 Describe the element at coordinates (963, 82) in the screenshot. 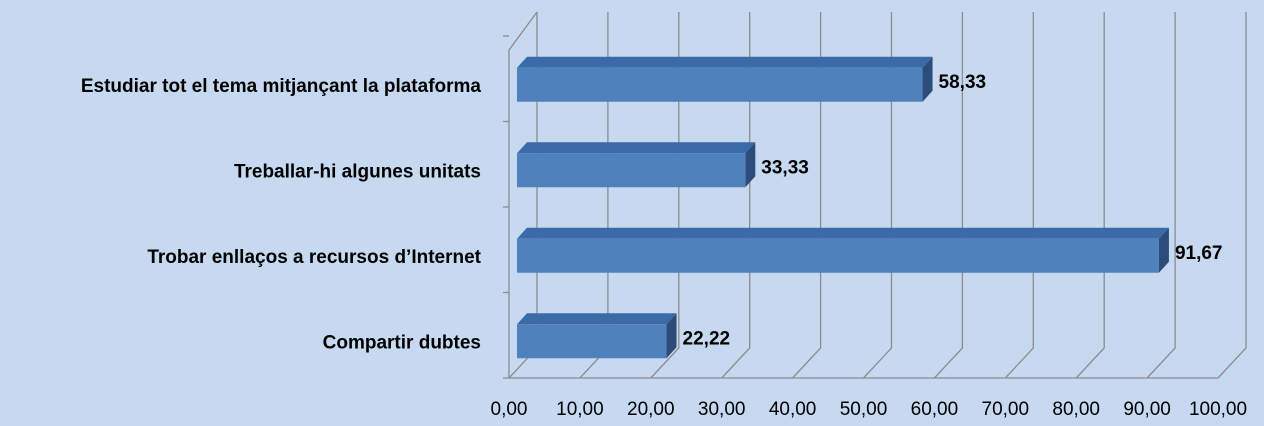

I see `value-label-0: 58,33` at that location.